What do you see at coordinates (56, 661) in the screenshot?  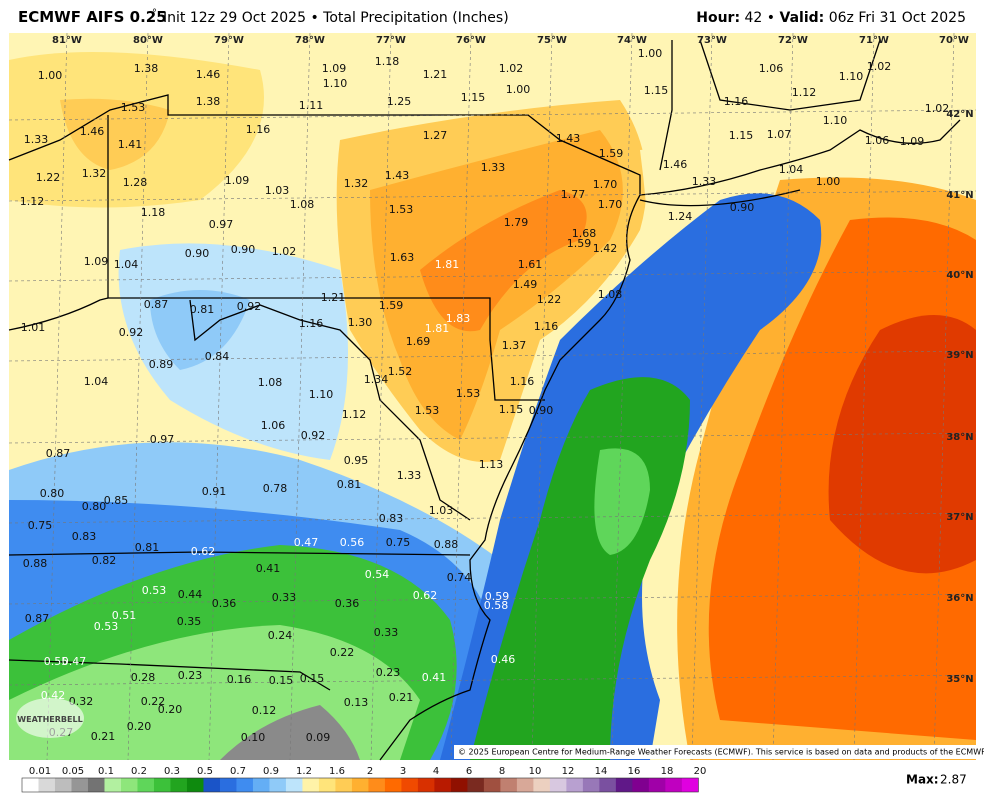 I see `point-label: 0.55` at bounding box center [56, 661].